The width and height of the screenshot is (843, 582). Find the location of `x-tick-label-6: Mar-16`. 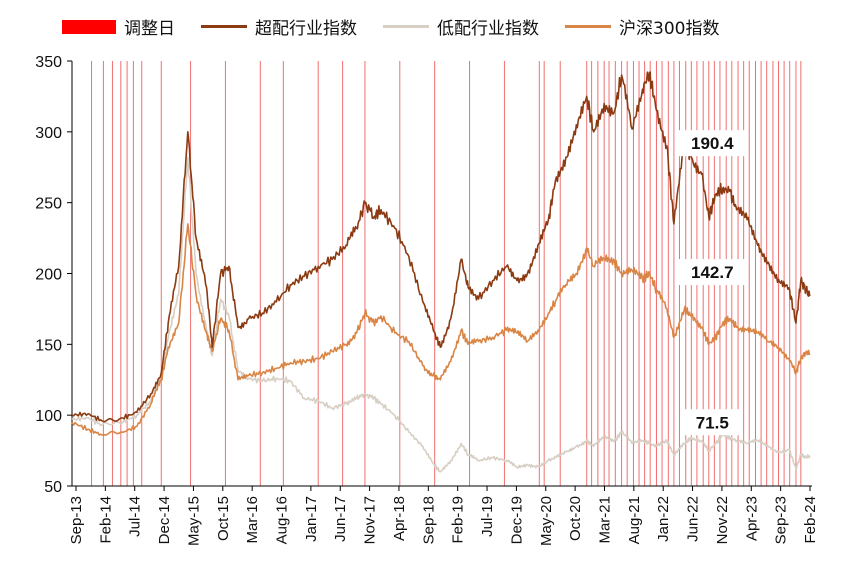

x-tick-label-6: Mar-16 is located at coordinates (252, 520).